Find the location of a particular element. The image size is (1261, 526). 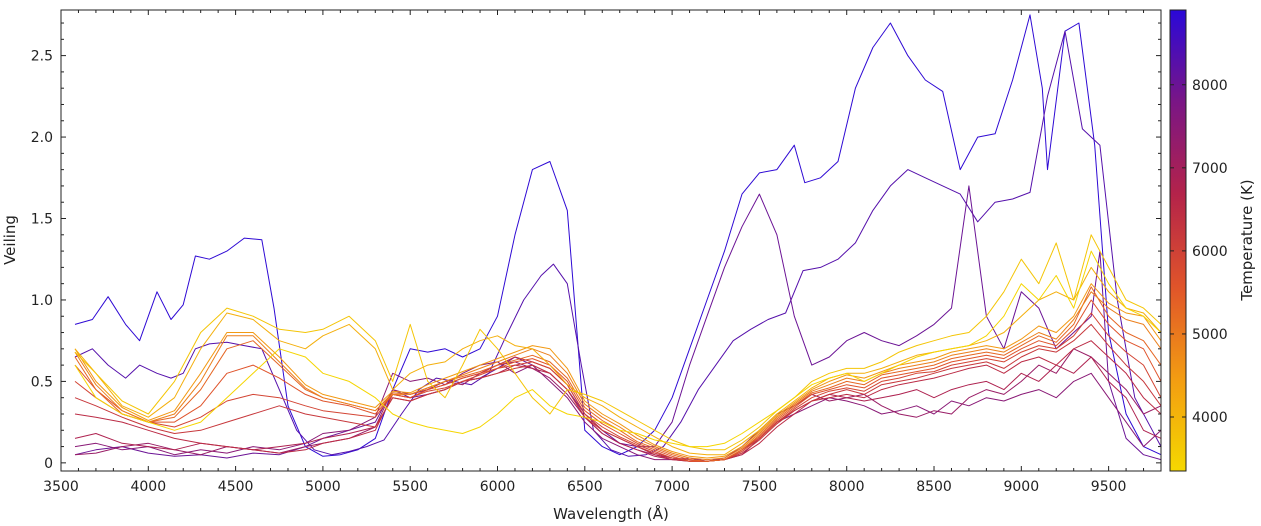

x-tick-label: 3500 is located at coordinates (61, 487).